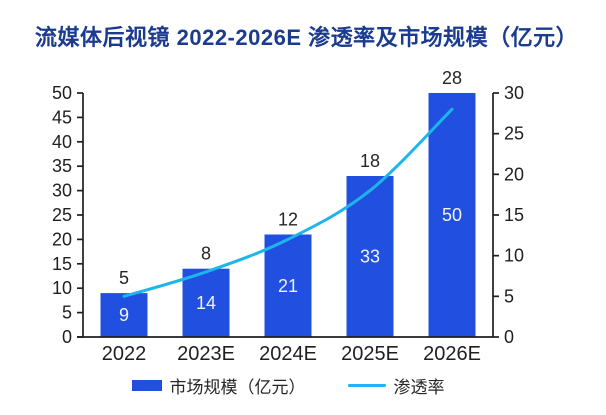  I want to click on legend-label-penetration: 渗透率, so click(419, 387).